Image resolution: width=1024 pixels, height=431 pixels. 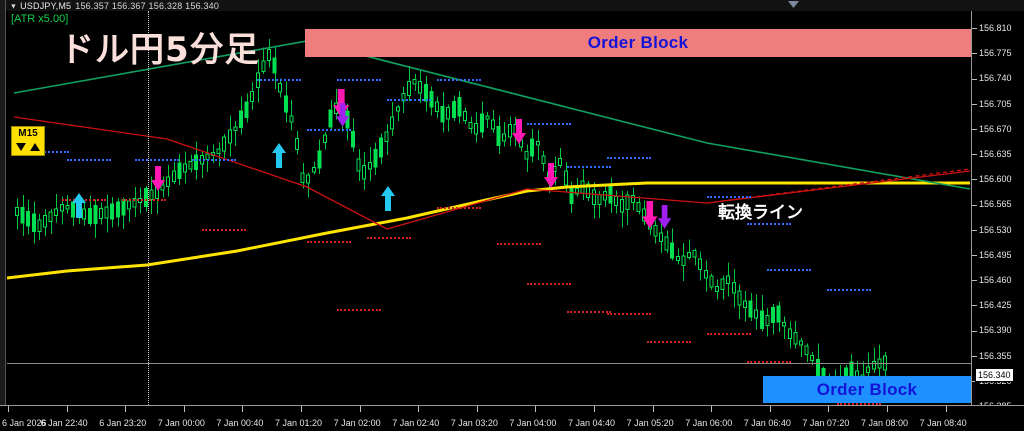 I want to click on order-block-label-bottom: Order Block, so click(x=867, y=389).